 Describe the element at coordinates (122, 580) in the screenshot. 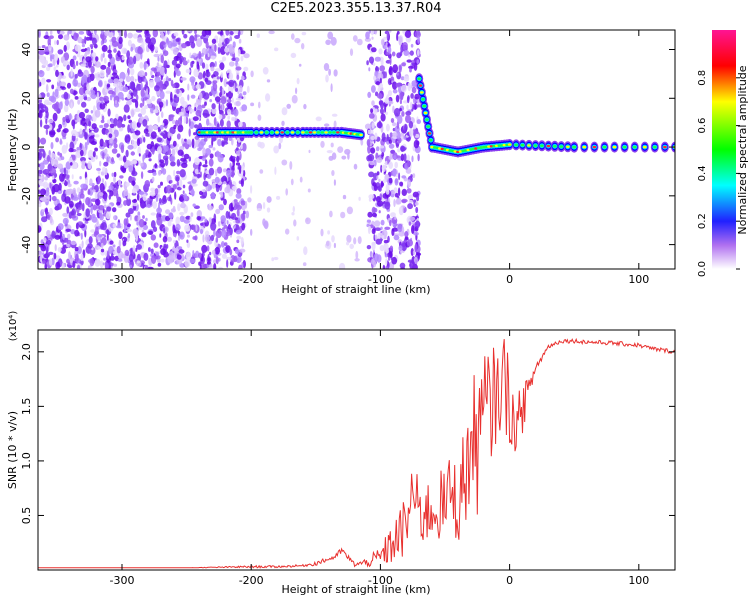

I see `x-tick-label: -300` at that location.